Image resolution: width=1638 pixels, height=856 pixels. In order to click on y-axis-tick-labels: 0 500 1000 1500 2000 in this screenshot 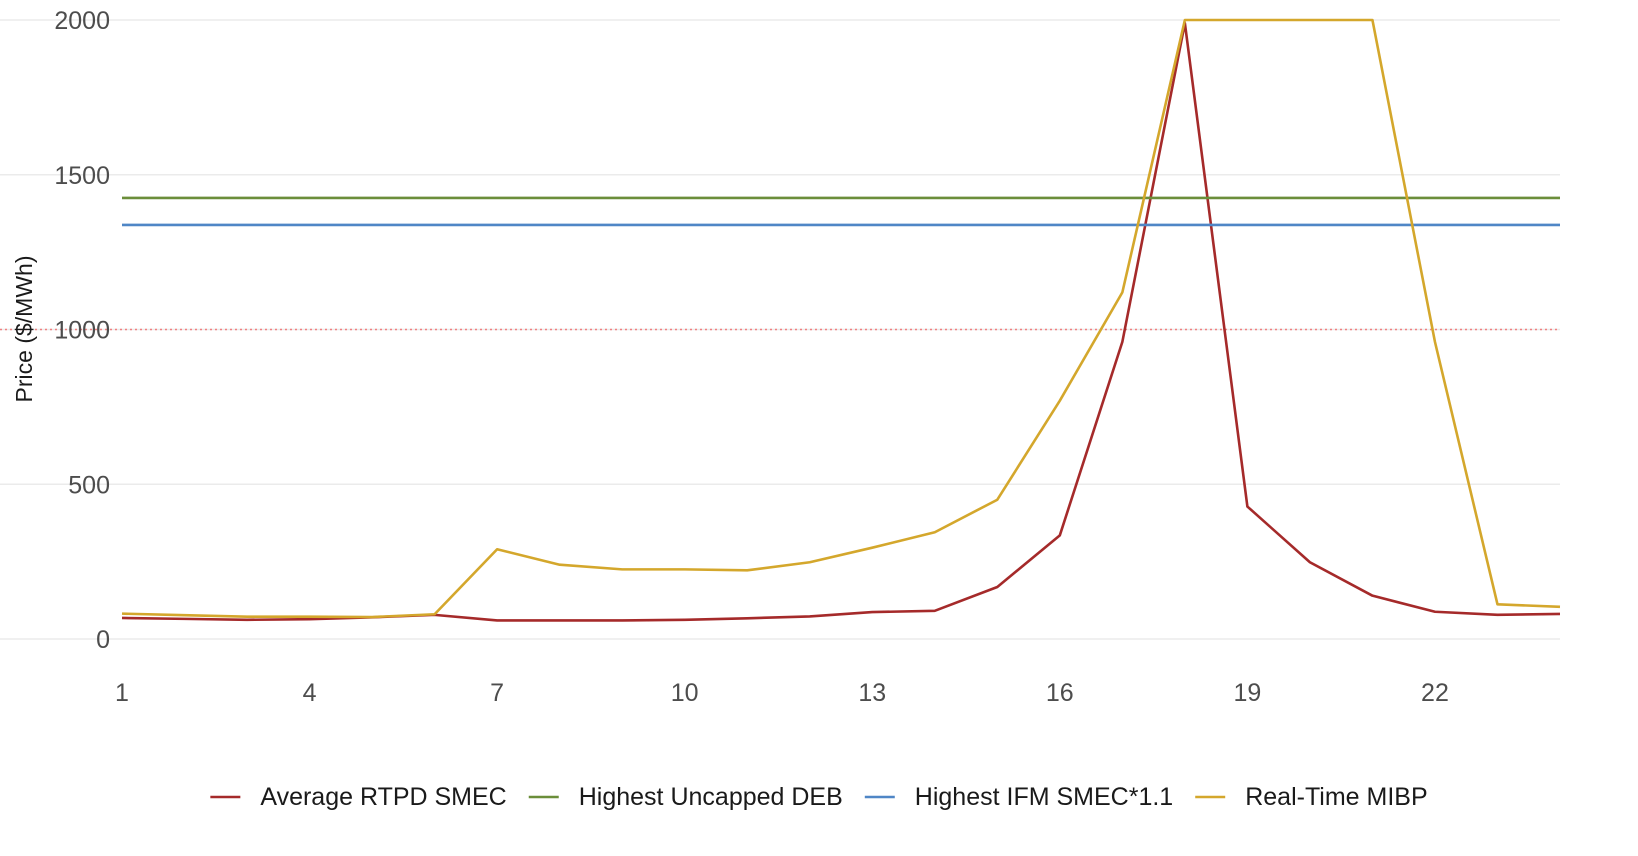, I will do `click(82, 330)`.